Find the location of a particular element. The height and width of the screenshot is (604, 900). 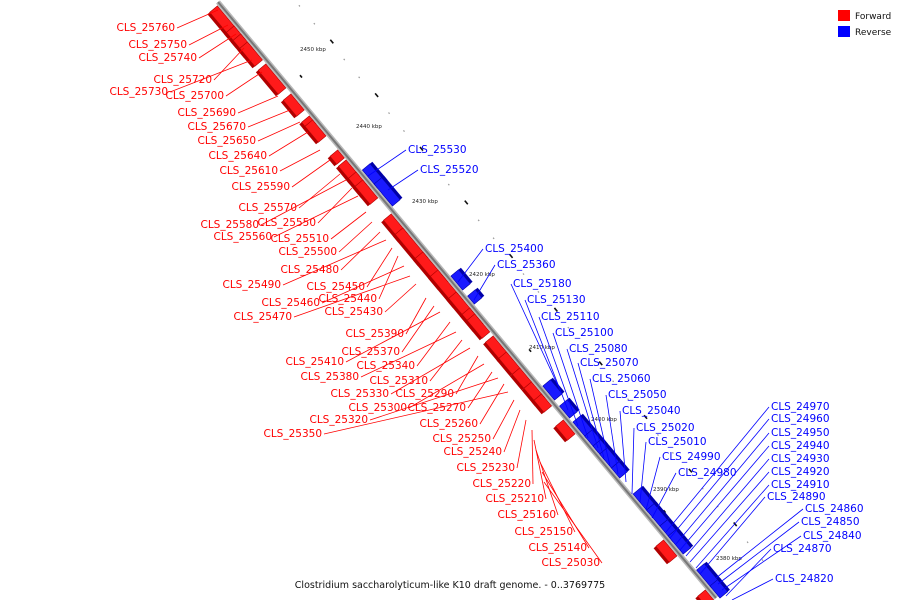

gene-label: CLS_25130 is located at coordinates (556, 300).